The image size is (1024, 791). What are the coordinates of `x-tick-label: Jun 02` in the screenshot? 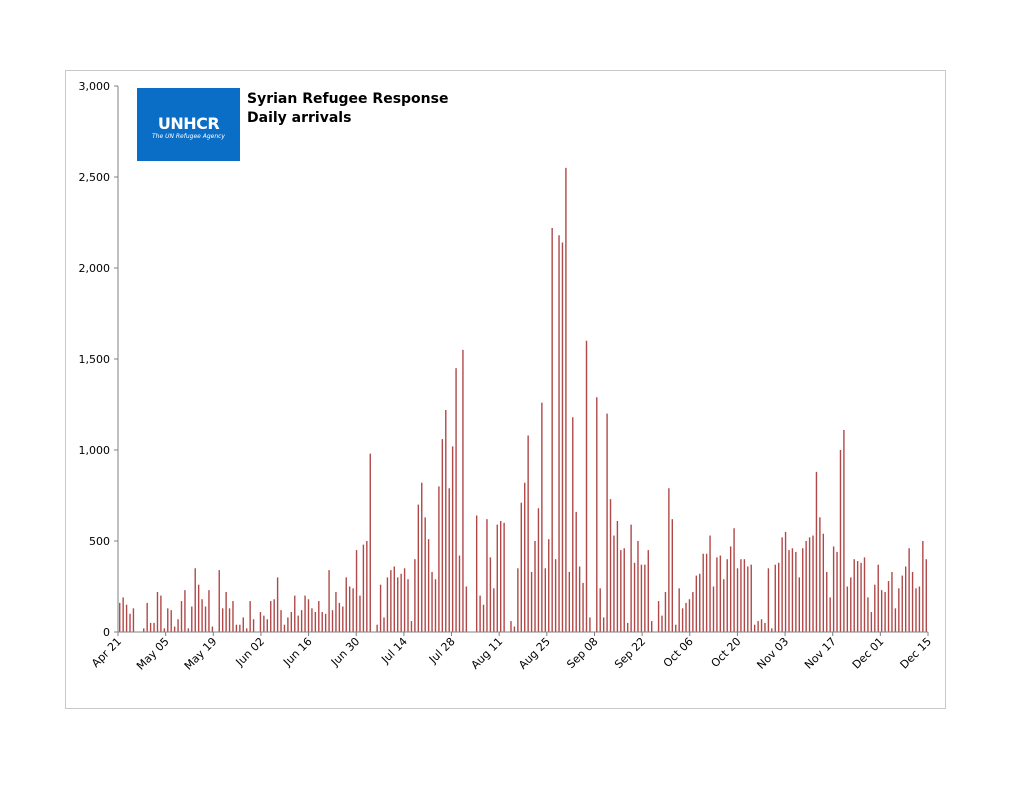 It's located at (250, 652).